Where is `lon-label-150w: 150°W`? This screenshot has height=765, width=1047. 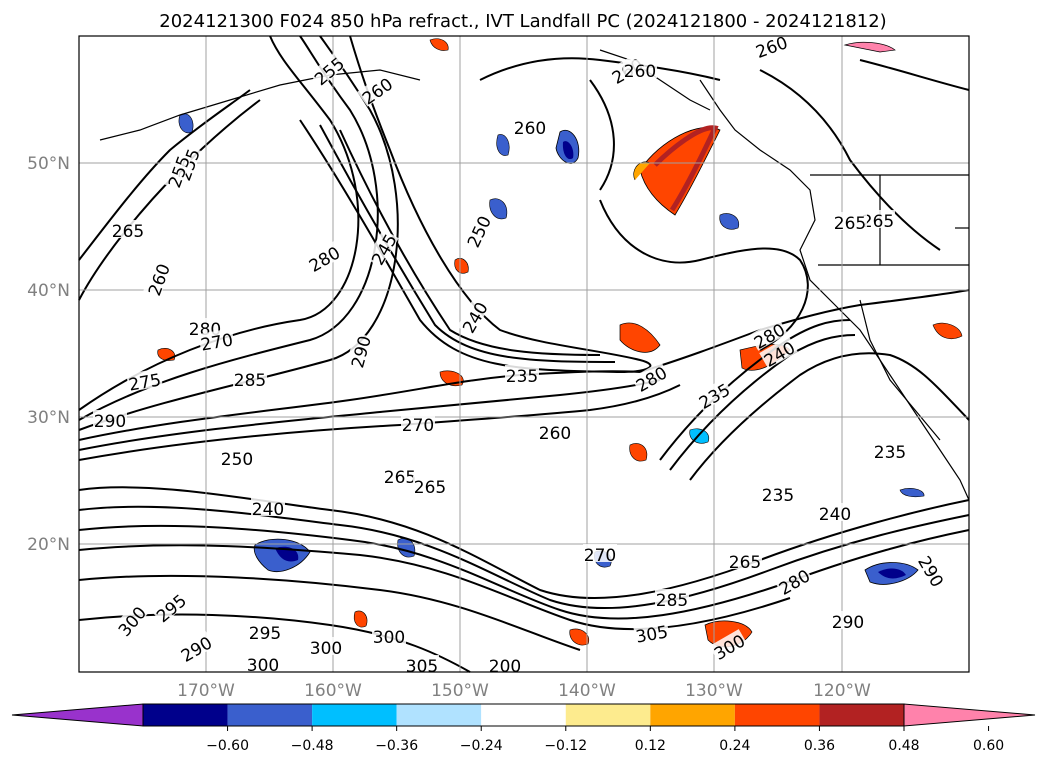 lon-label-150w: 150°W is located at coordinates (460, 691).